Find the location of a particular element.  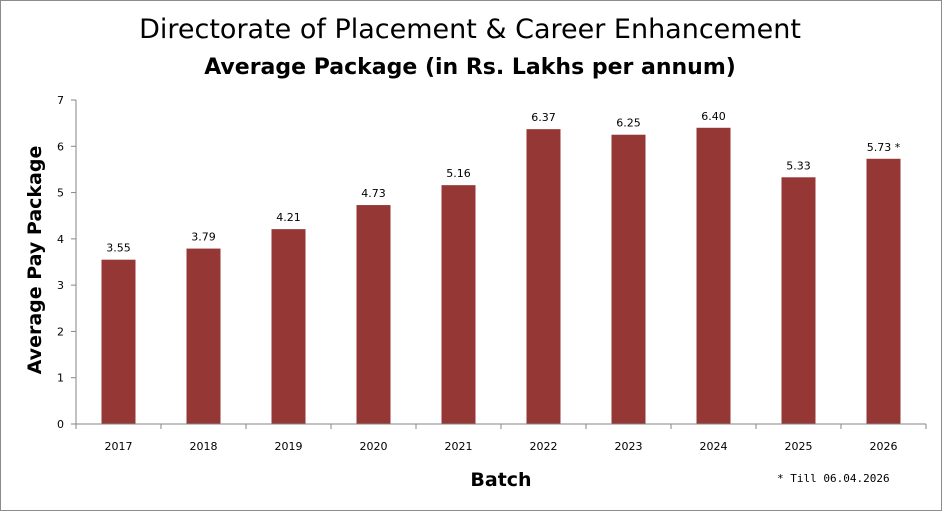

x-tick-label: 2019 is located at coordinates (289, 446).